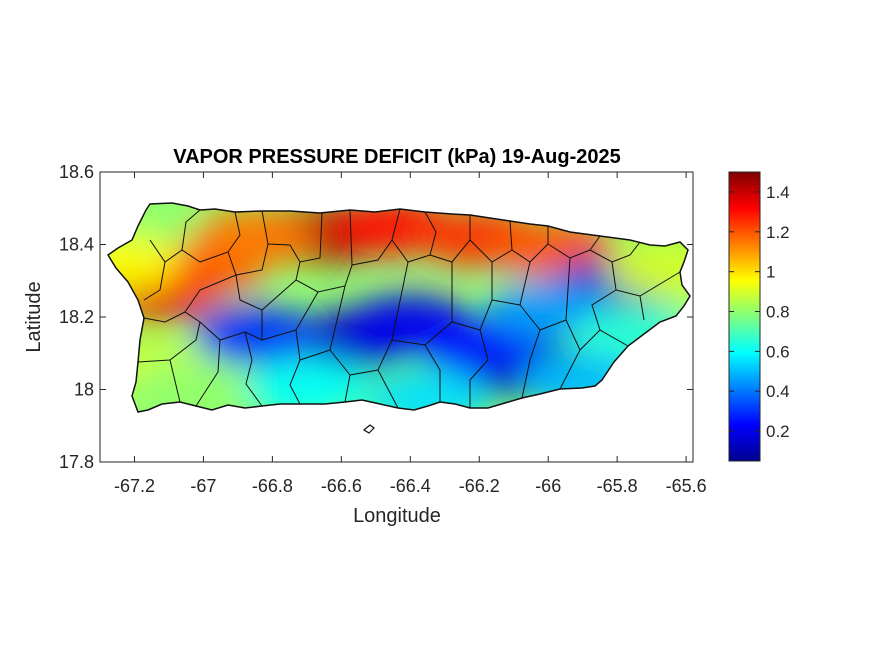 Image resolution: width=875 pixels, height=656 pixels. I want to click on caja-de-muertos-island, so click(368, 429).